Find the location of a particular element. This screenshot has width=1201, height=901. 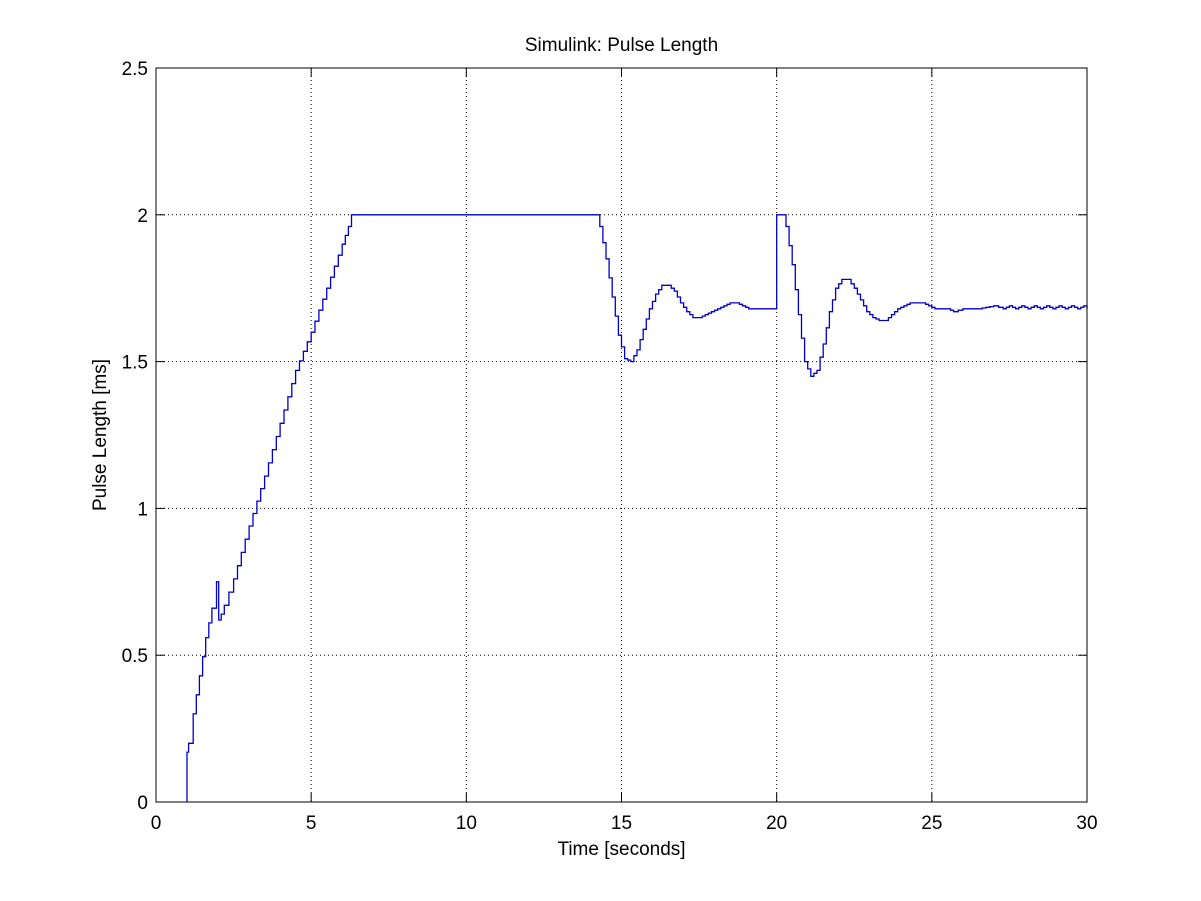

x-tick-label: 0 is located at coordinates (156, 823).